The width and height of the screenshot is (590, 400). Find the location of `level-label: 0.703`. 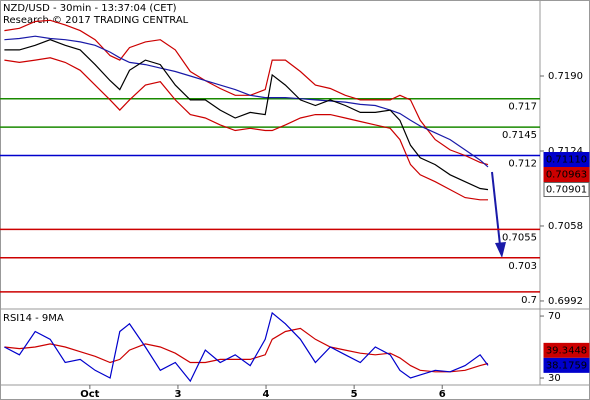

level-label: 0.703 is located at coordinates (522, 266).